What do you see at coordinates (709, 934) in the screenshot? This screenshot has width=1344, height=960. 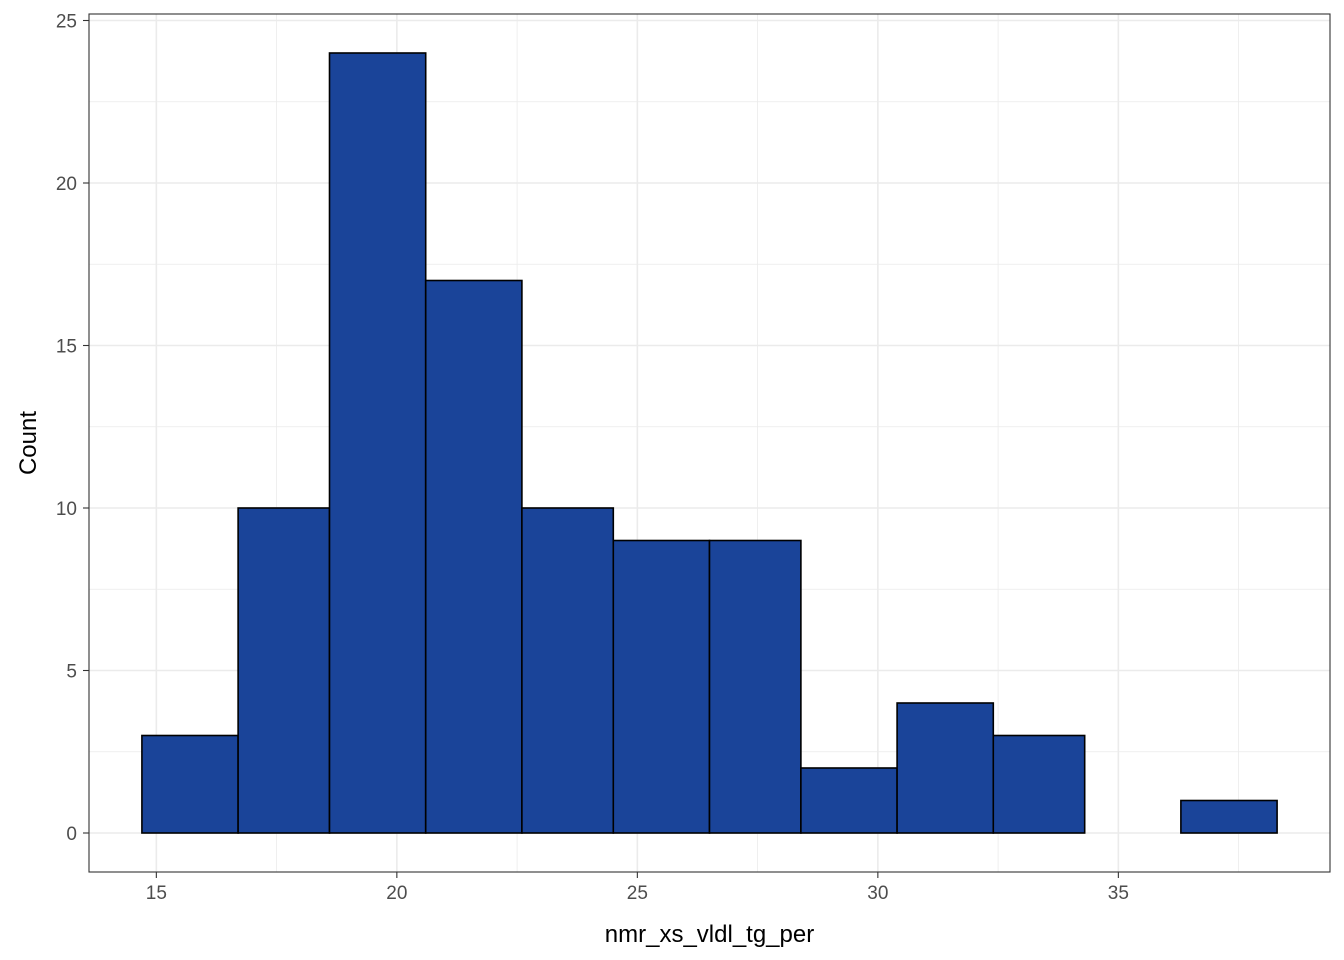 I see `x-axis-title: nmr_xs_vldl_tg_per` at bounding box center [709, 934].